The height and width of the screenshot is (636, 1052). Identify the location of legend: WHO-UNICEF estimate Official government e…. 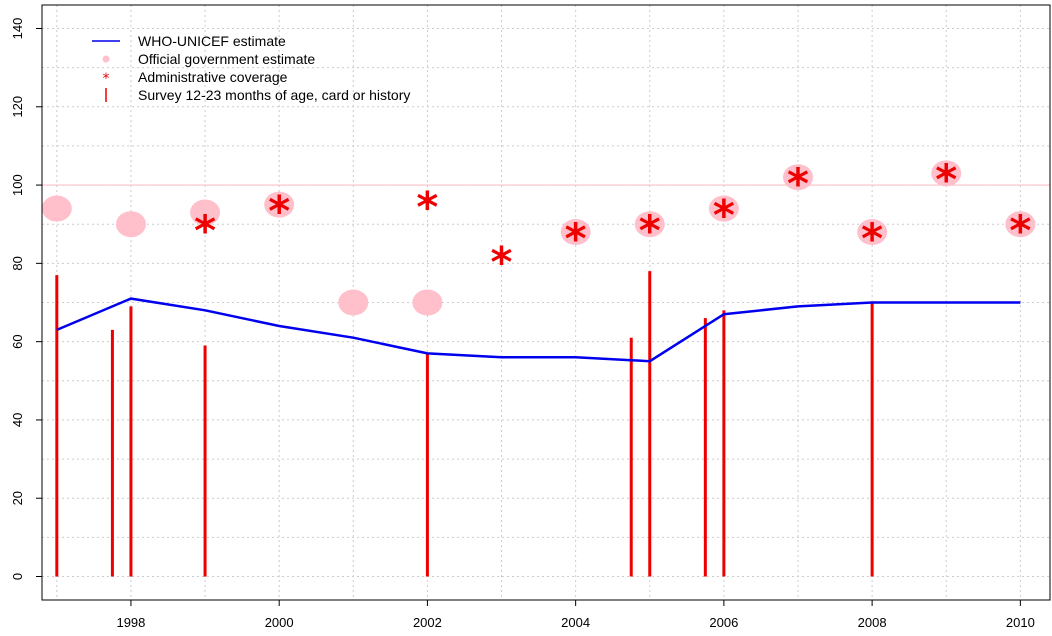
(251, 68).